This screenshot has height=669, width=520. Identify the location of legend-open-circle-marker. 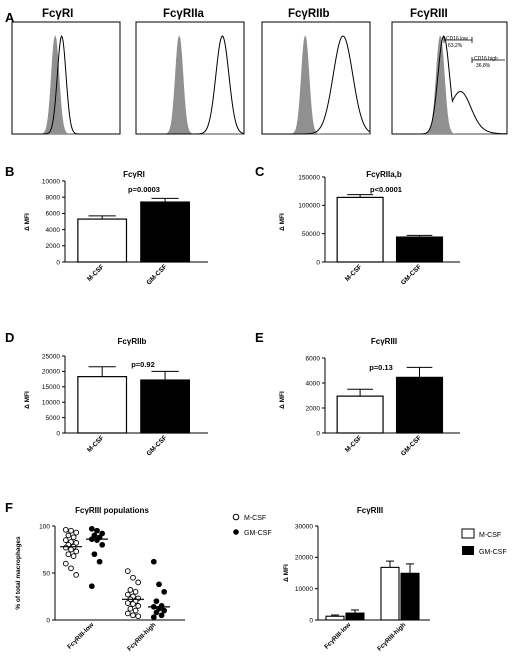
(236, 517).